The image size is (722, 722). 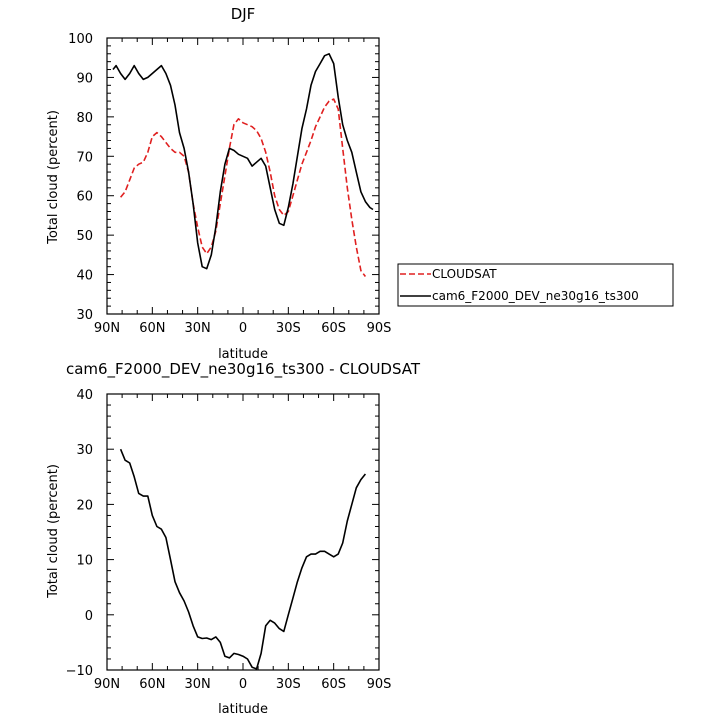 What do you see at coordinates (243, 14) in the screenshot?
I see `top-title: DJF` at bounding box center [243, 14].